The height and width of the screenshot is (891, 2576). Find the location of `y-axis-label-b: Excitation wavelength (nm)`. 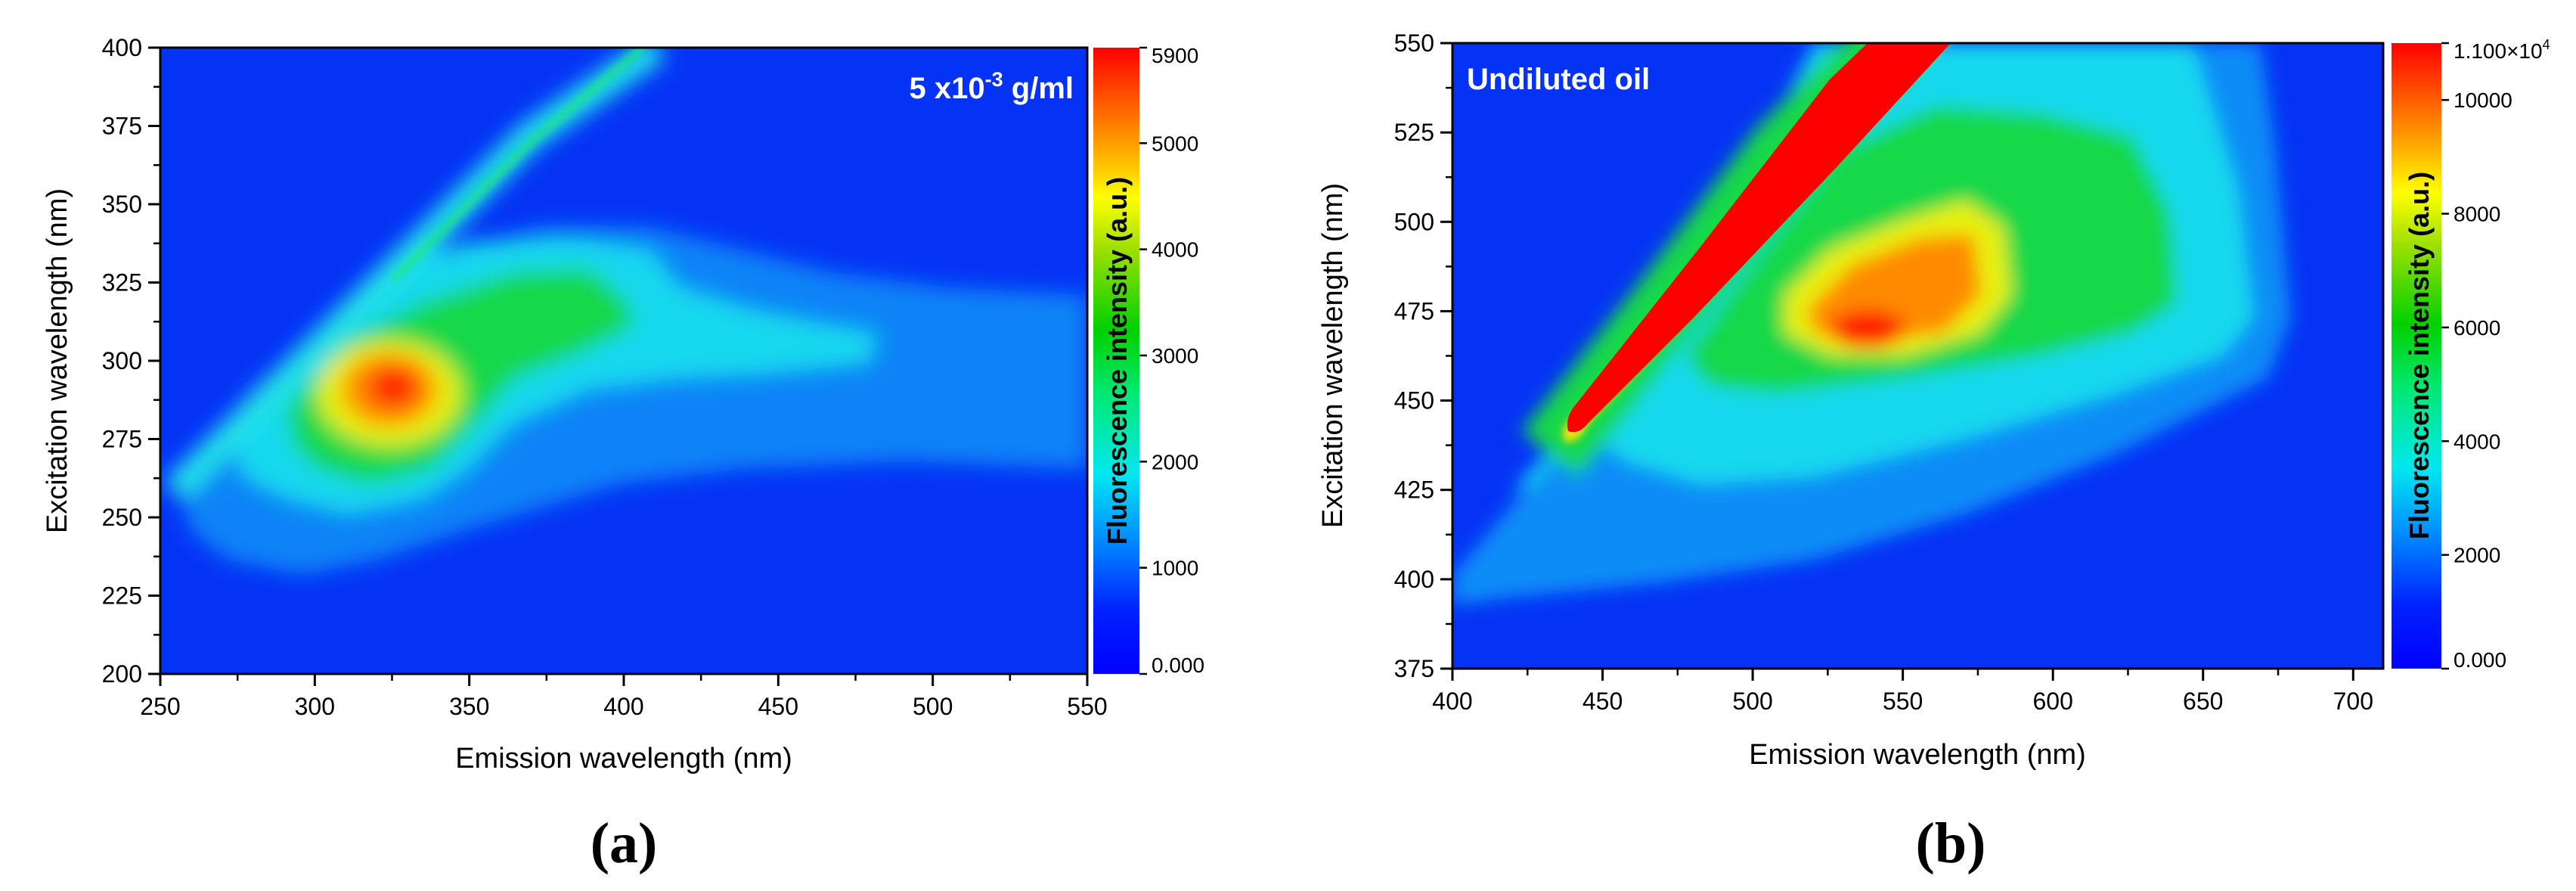

y-axis-label-b: Excitation wavelength (nm) is located at coordinates (1333, 355).